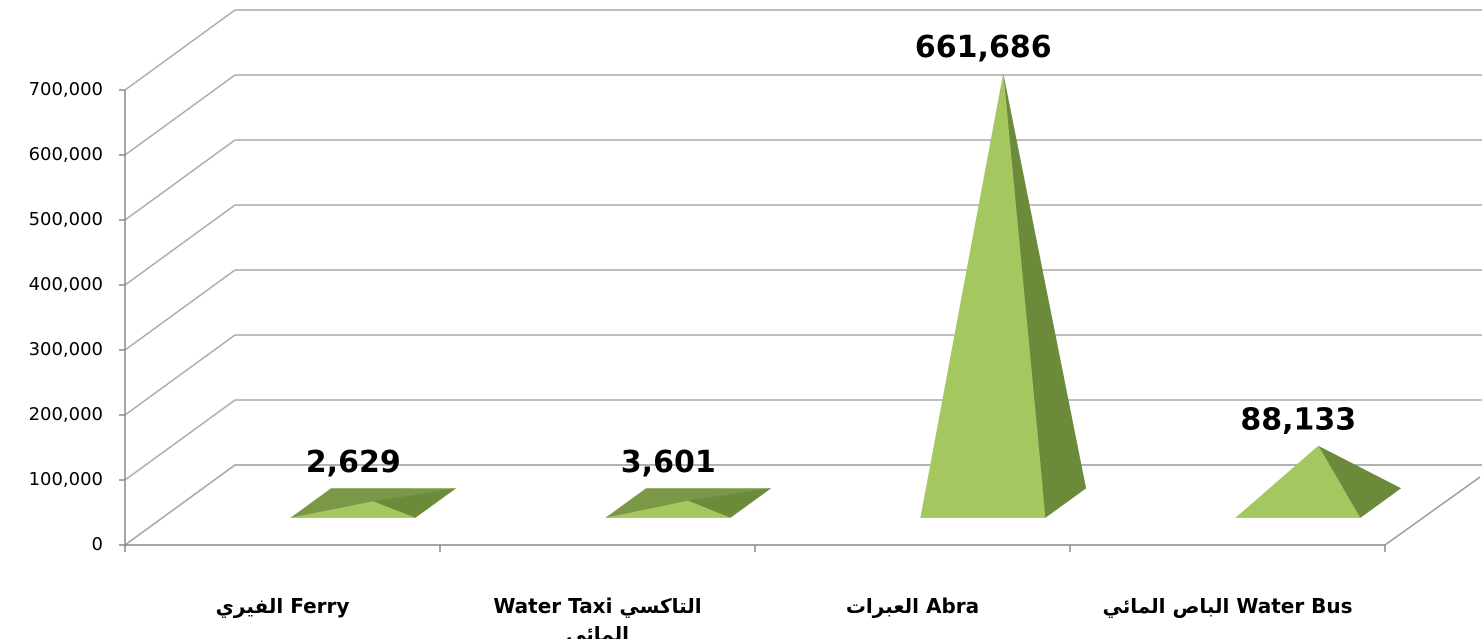 This screenshot has height=639, width=1482. I want to click on y-tick-label: 0, so click(97, 544).